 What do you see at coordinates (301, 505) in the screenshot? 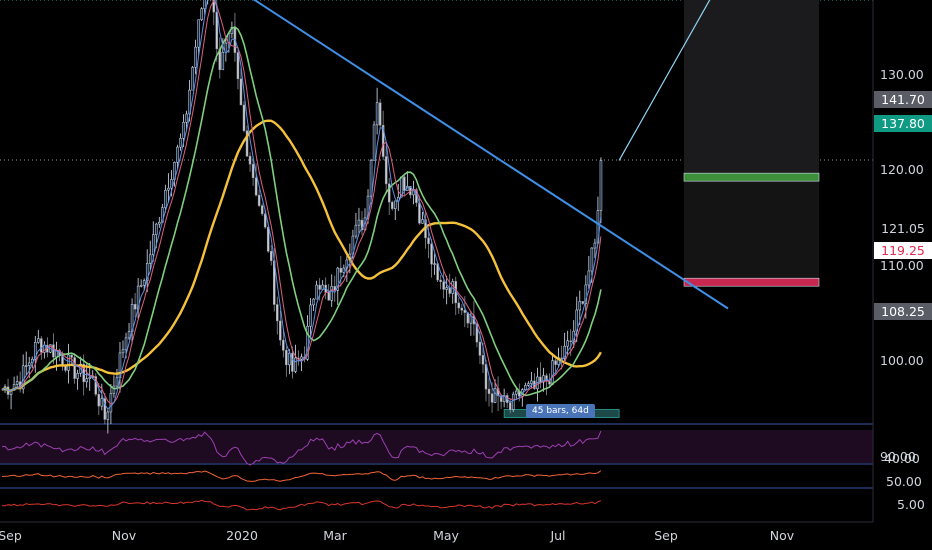
I see `indicator-line` at bounding box center [301, 505].